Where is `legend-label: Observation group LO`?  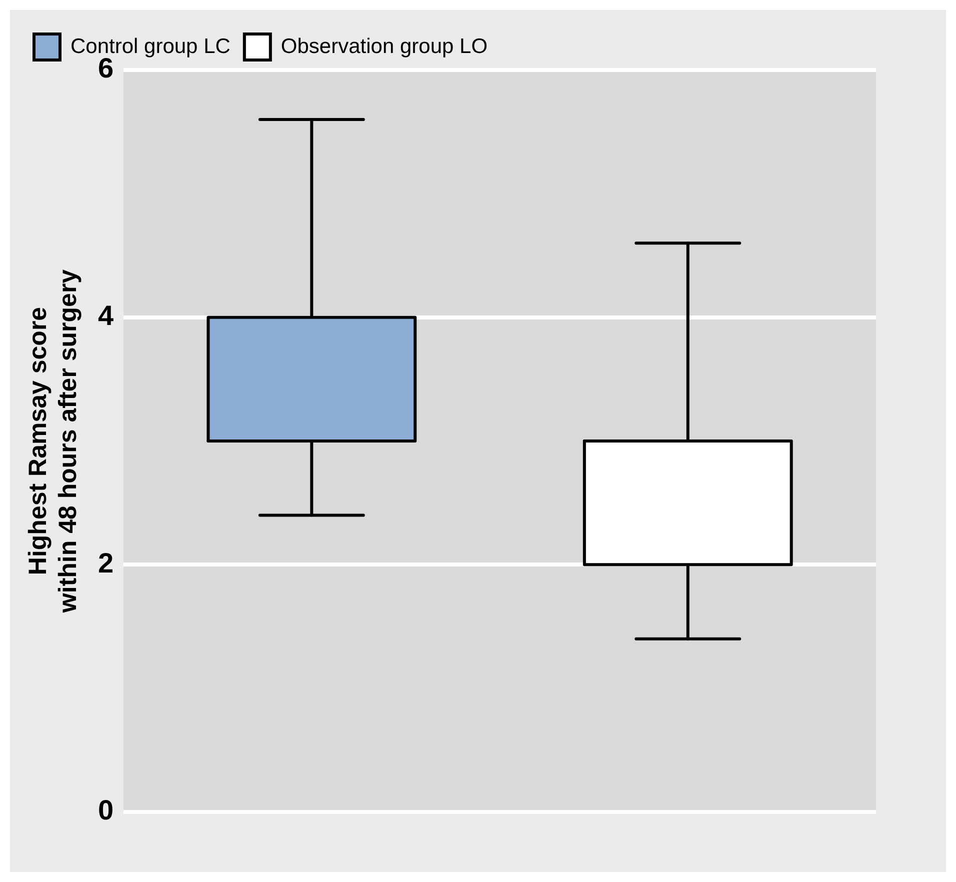
legend-label: Observation group LO is located at coordinates (384, 46).